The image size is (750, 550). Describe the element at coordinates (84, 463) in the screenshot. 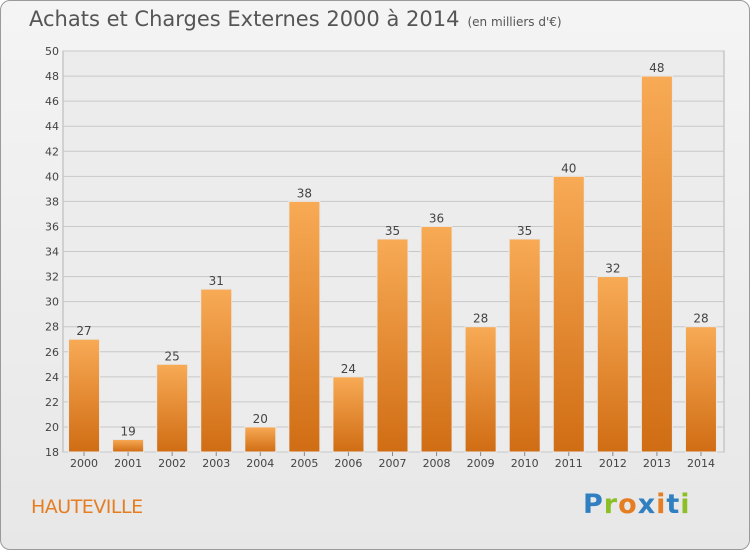

I see `x-tick-label: 2000` at that location.